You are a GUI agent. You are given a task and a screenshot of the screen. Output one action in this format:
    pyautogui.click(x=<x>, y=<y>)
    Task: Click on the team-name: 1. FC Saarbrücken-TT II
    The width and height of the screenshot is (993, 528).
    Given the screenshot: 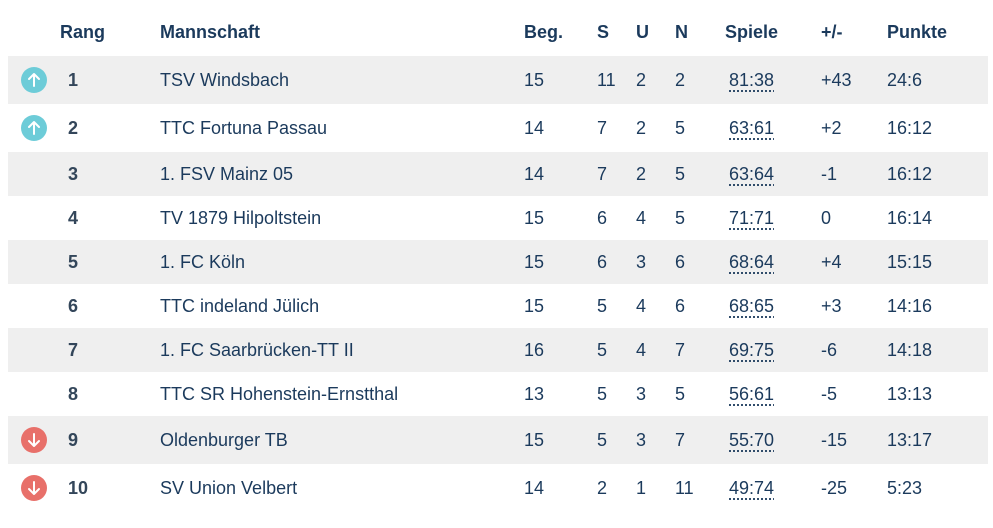 What is the action you would take?
    pyautogui.click(x=257, y=349)
    